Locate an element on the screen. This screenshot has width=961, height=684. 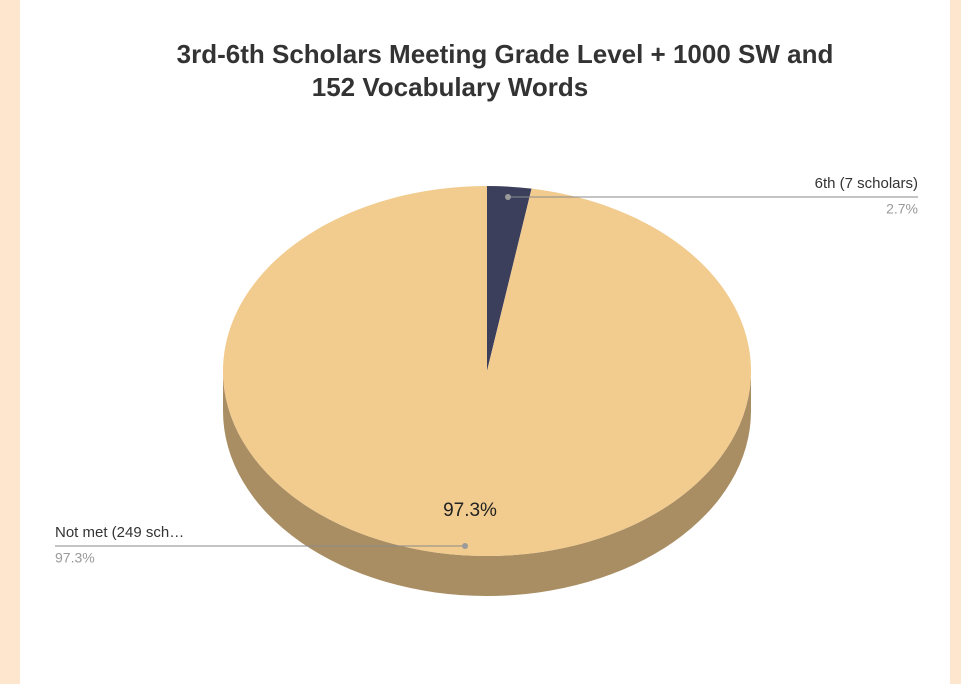
chart-subtitle: 152 Vocabulary Words is located at coordinates (450, 87).